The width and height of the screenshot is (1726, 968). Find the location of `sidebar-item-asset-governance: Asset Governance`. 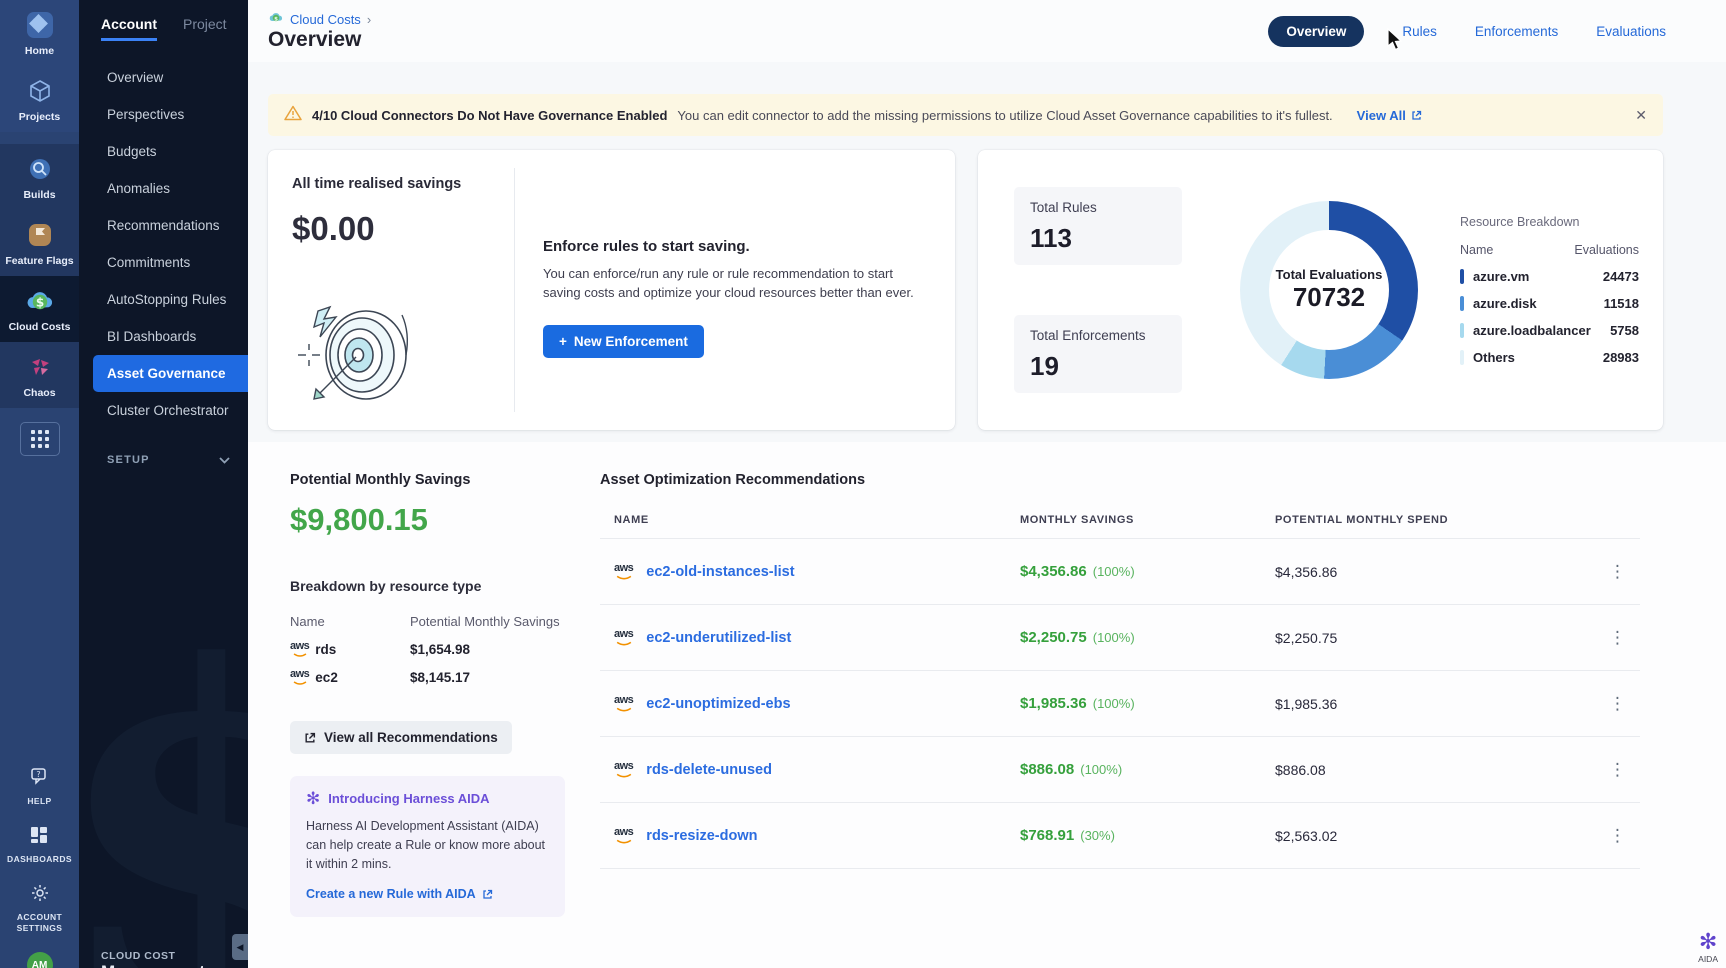

sidebar-item-asset-governance: Asset Governance is located at coordinates (170, 373).